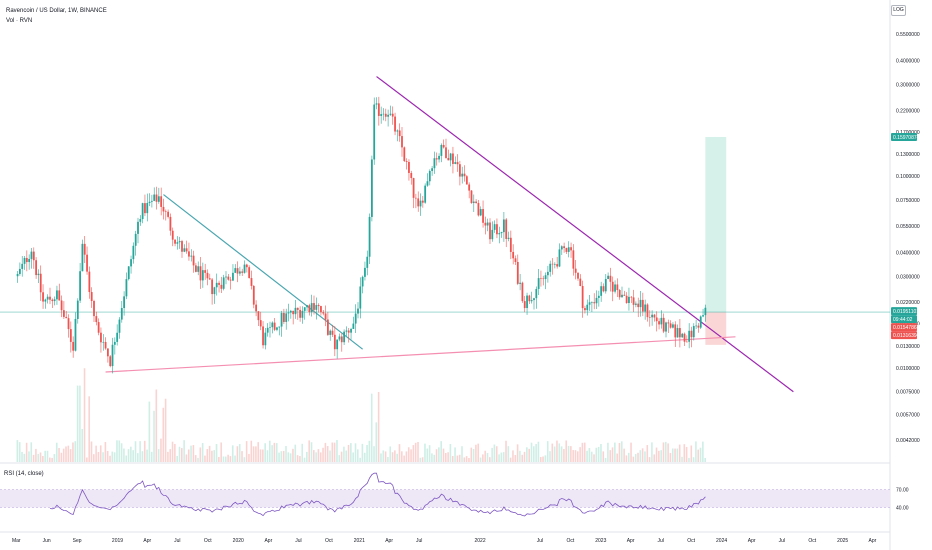 The image size is (932, 550). What do you see at coordinates (117, 541) in the screenshot?
I see `x-tick-label: 2019` at bounding box center [117, 541].